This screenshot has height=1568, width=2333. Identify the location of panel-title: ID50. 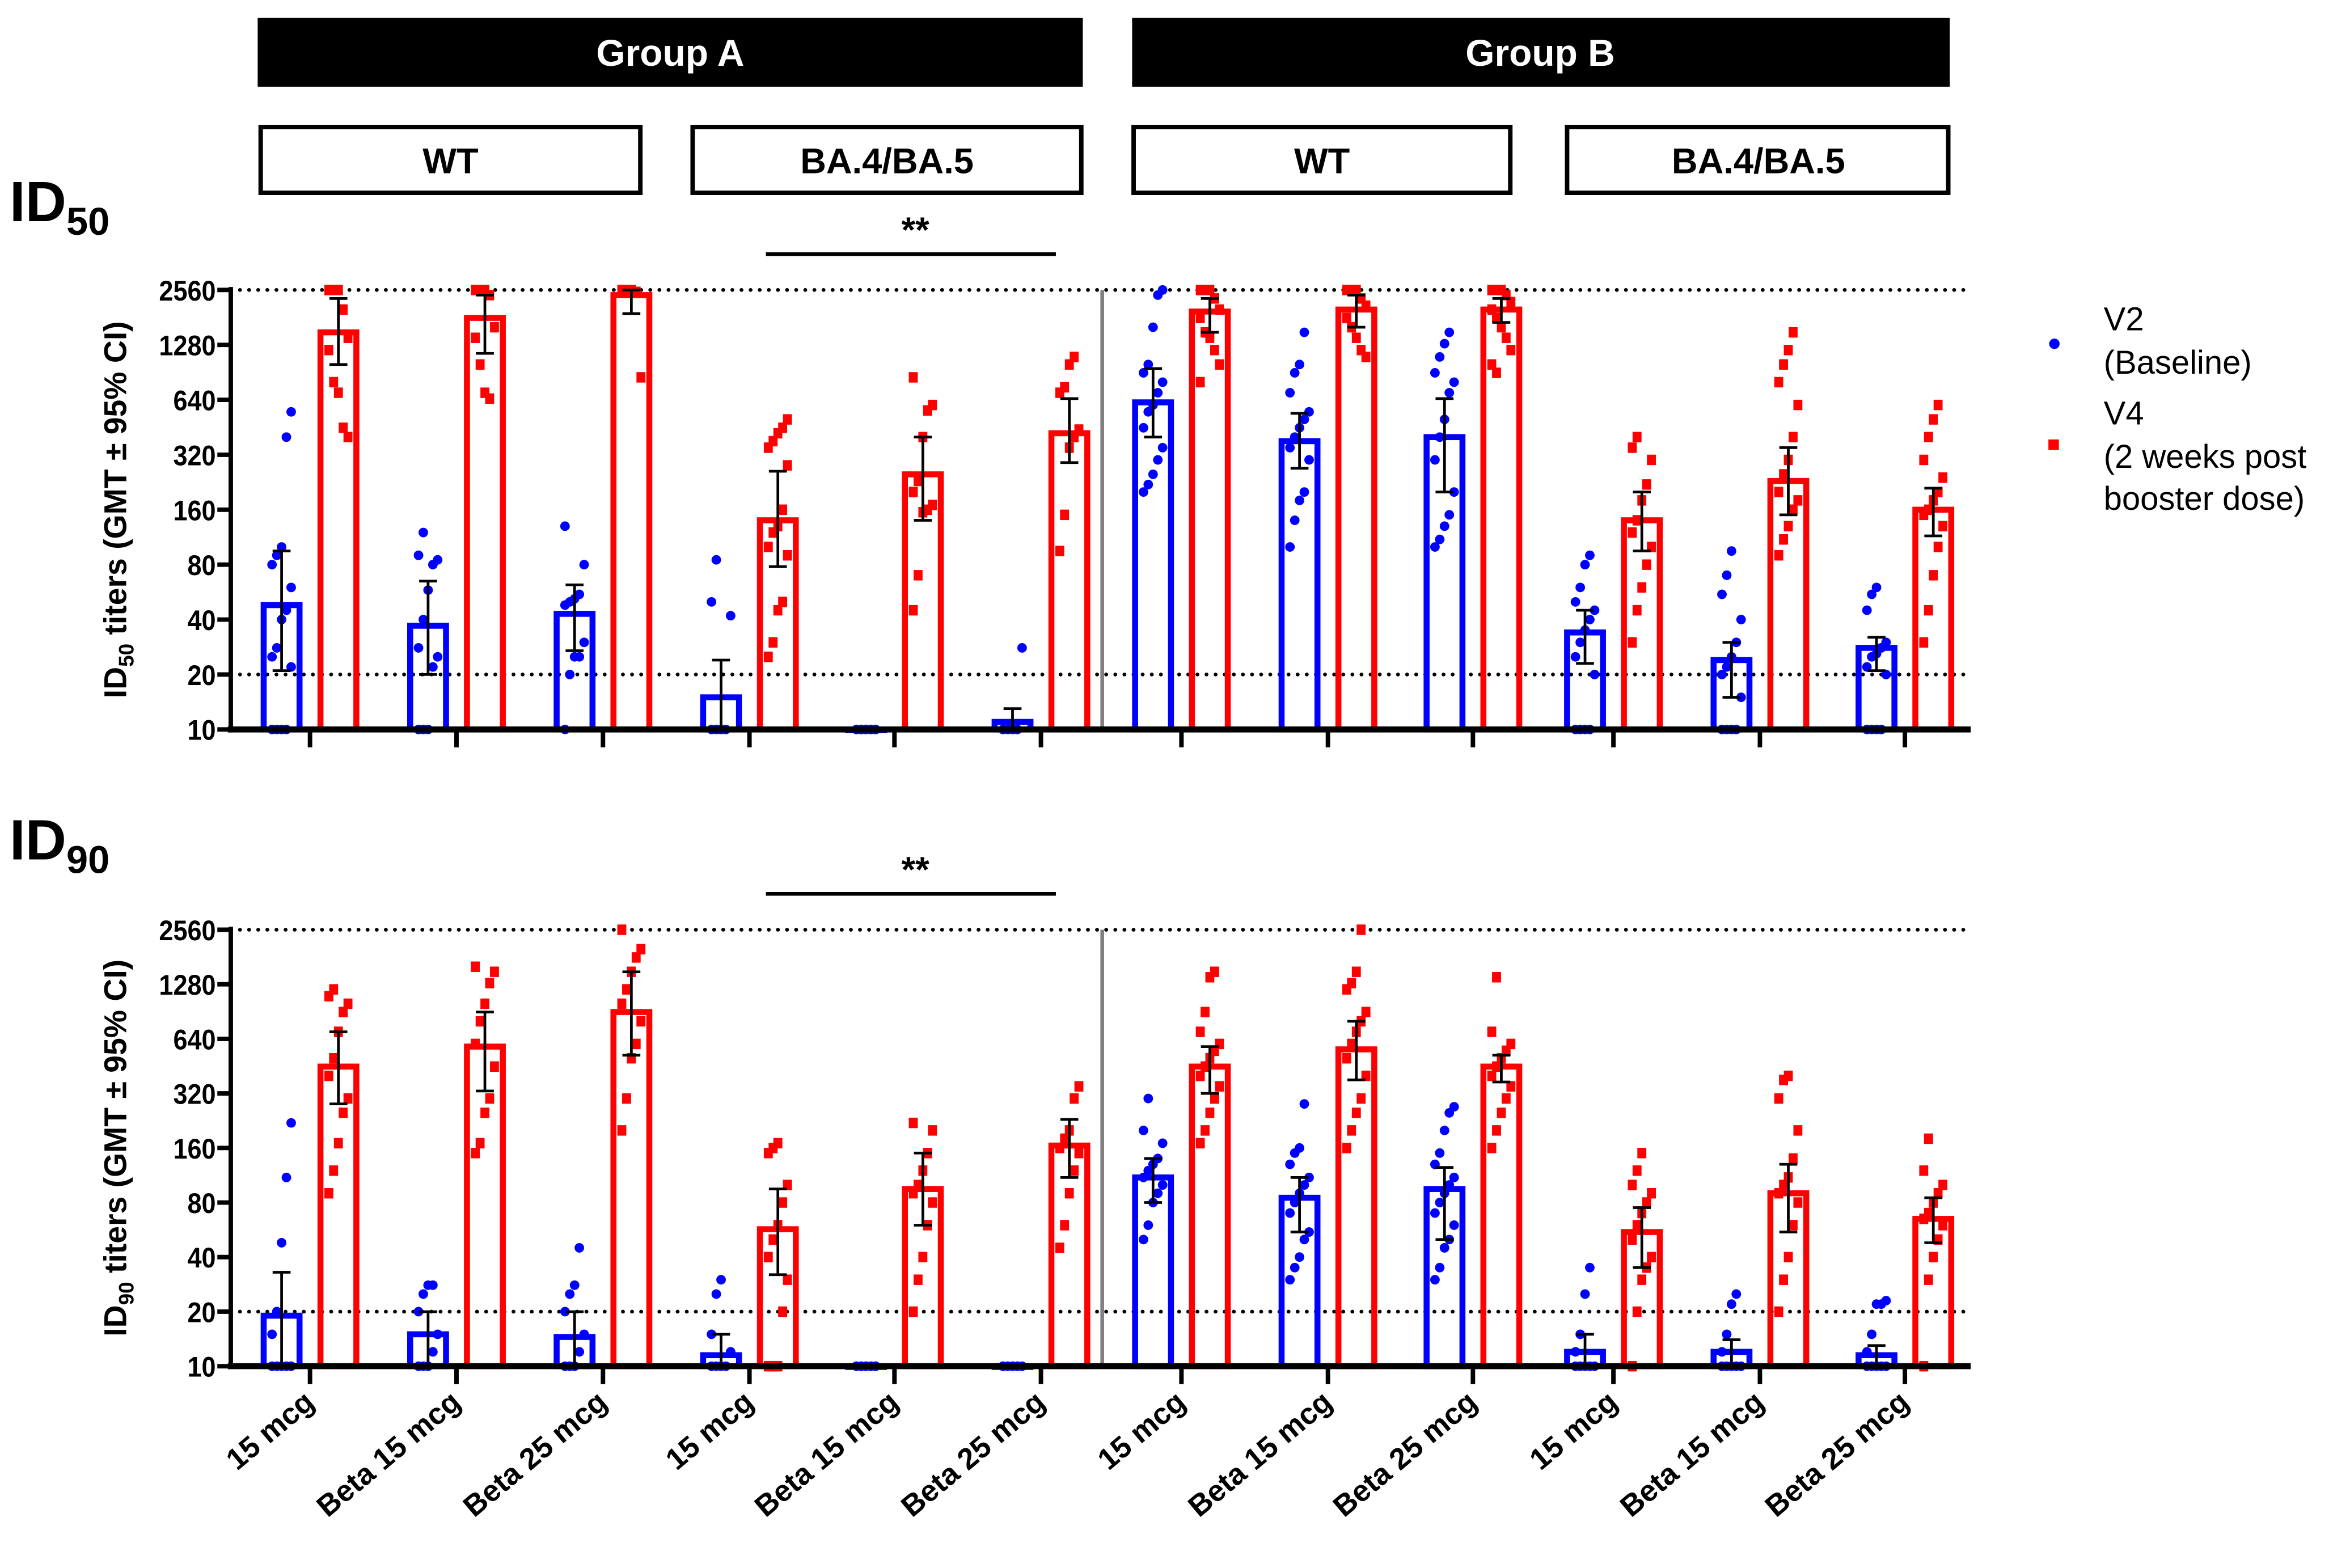
(59, 206).